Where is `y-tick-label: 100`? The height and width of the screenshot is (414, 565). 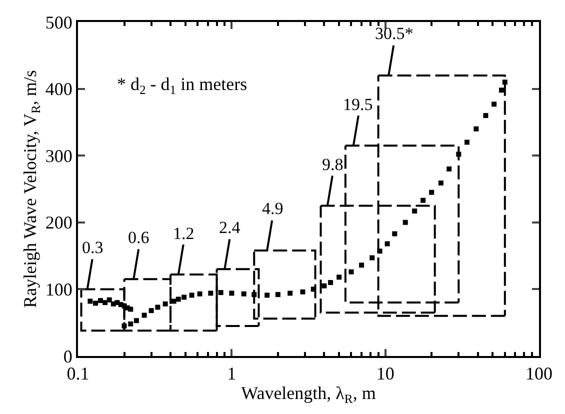
y-tick-label: 100 is located at coordinates (58, 290).